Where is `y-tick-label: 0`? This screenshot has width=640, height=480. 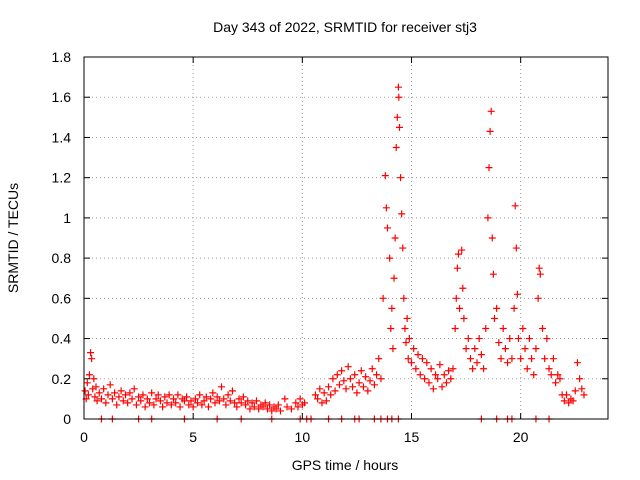
y-tick-label: 0 is located at coordinates (67, 419).